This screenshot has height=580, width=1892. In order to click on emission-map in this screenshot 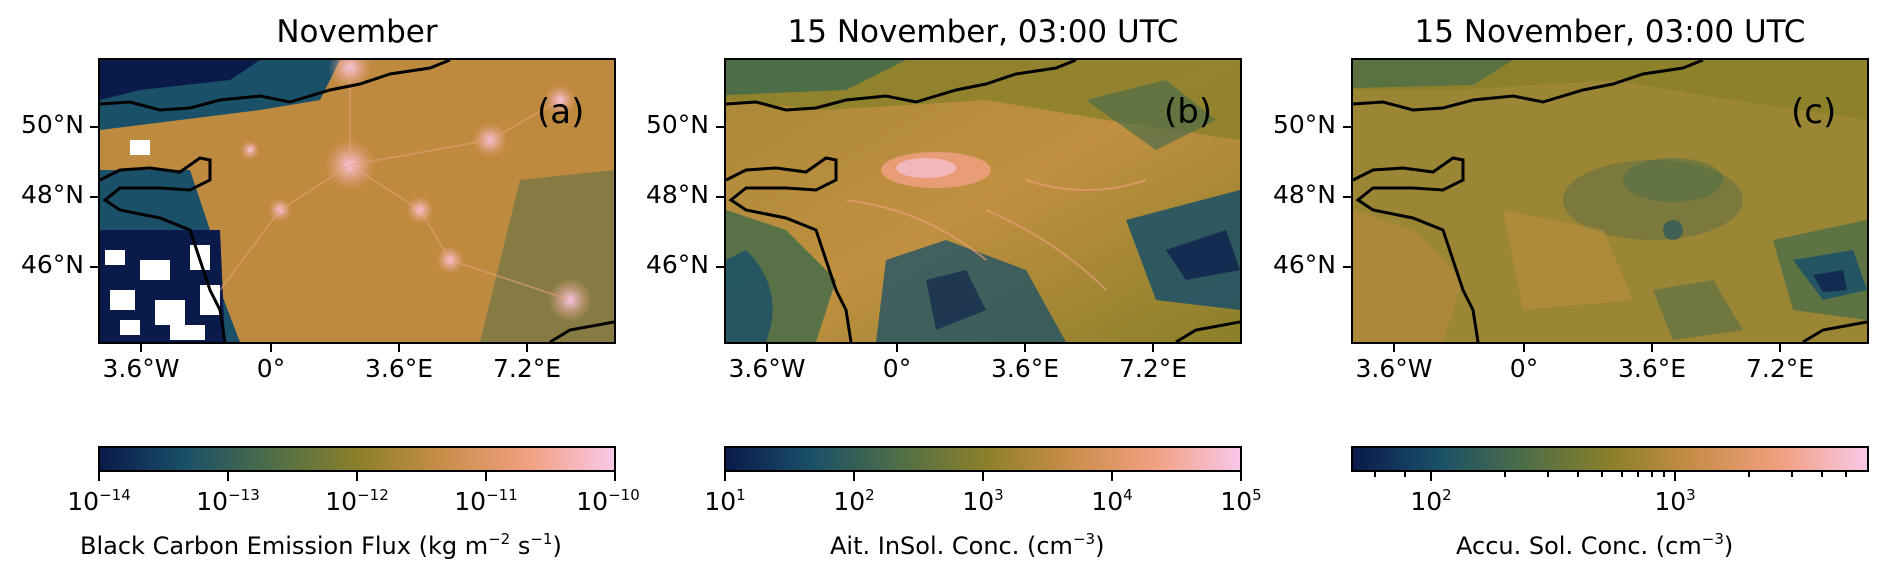, I will do `click(357, 201)`.